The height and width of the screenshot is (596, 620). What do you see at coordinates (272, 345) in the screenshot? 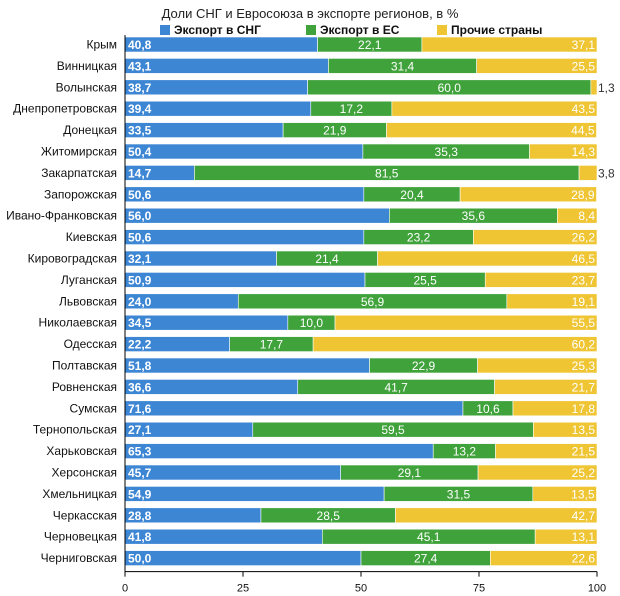
I see `data-label: 17,7` at bounding box center [272, 345].